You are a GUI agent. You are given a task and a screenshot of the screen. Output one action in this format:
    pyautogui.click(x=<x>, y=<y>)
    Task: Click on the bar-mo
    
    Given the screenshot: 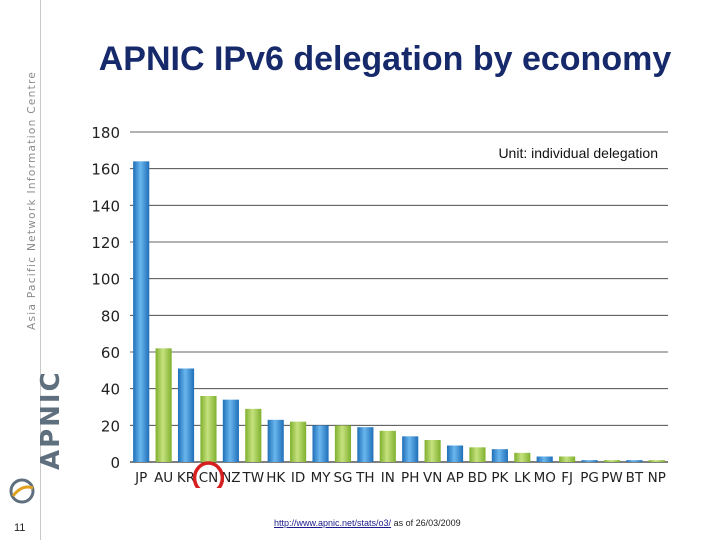 What is the action you would take?
    pyautogui.click(x=544, y=459)
    